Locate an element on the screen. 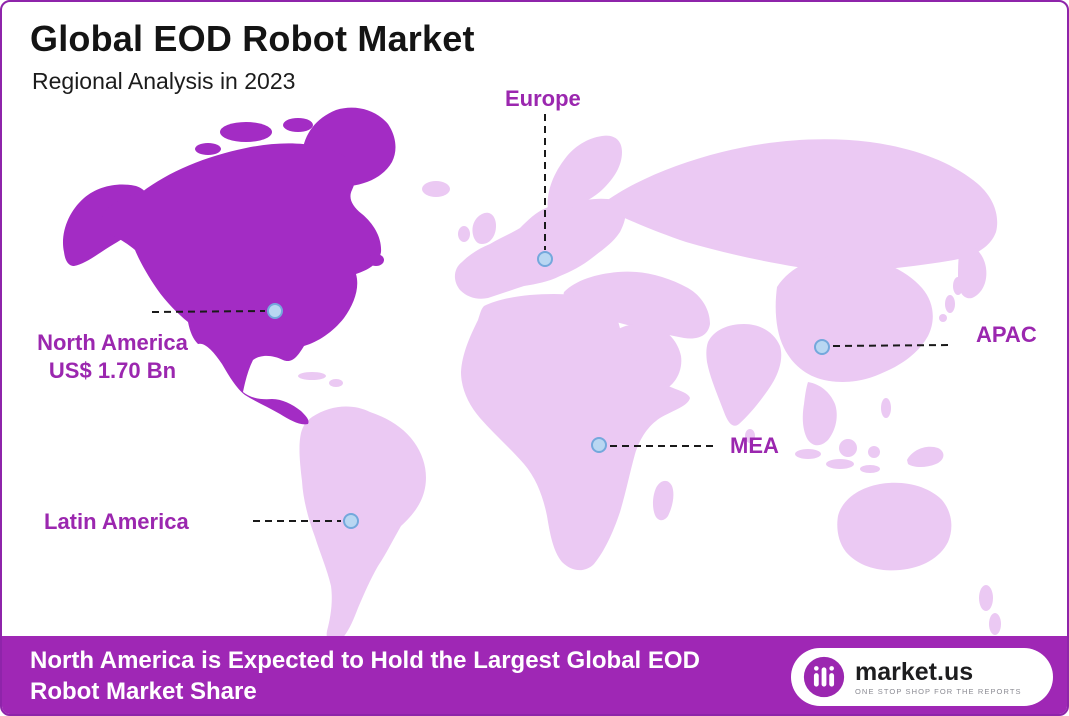 This screenshot has width=1069, height=716. iceland is located at coordinates (436, 189).